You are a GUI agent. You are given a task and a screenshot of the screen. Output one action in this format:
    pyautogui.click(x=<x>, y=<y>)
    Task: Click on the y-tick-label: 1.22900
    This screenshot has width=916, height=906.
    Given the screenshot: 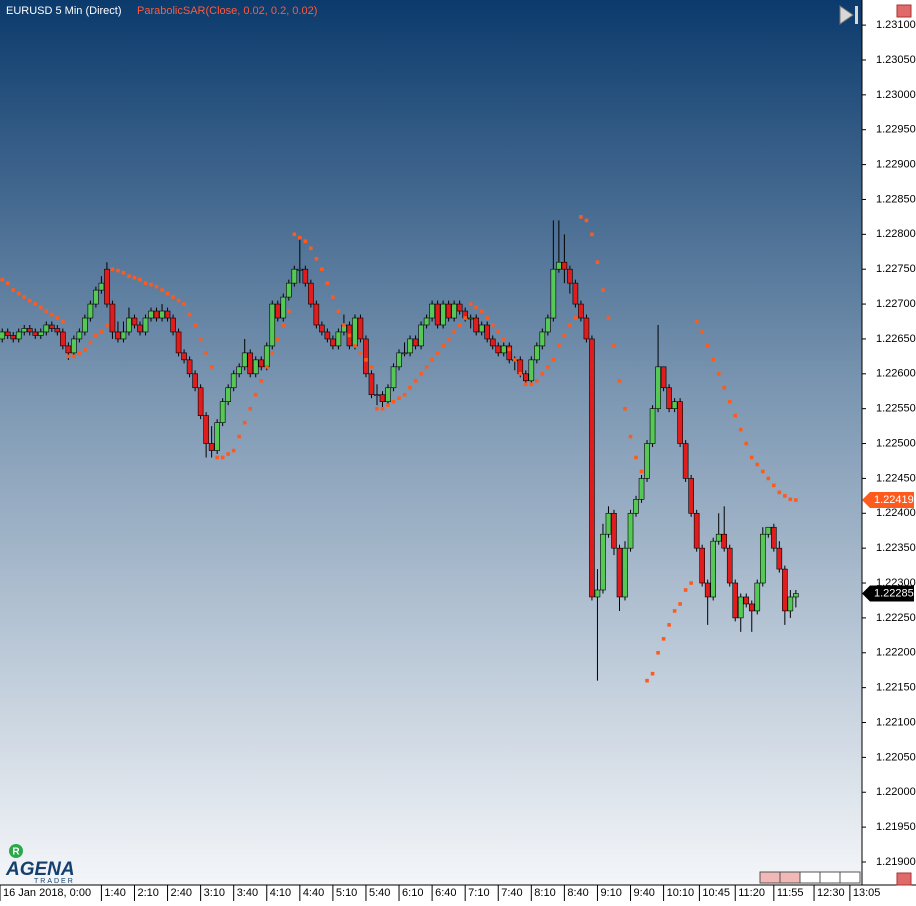 What is the action you would take?
    pyautogui.click(x=896, y=164)
    